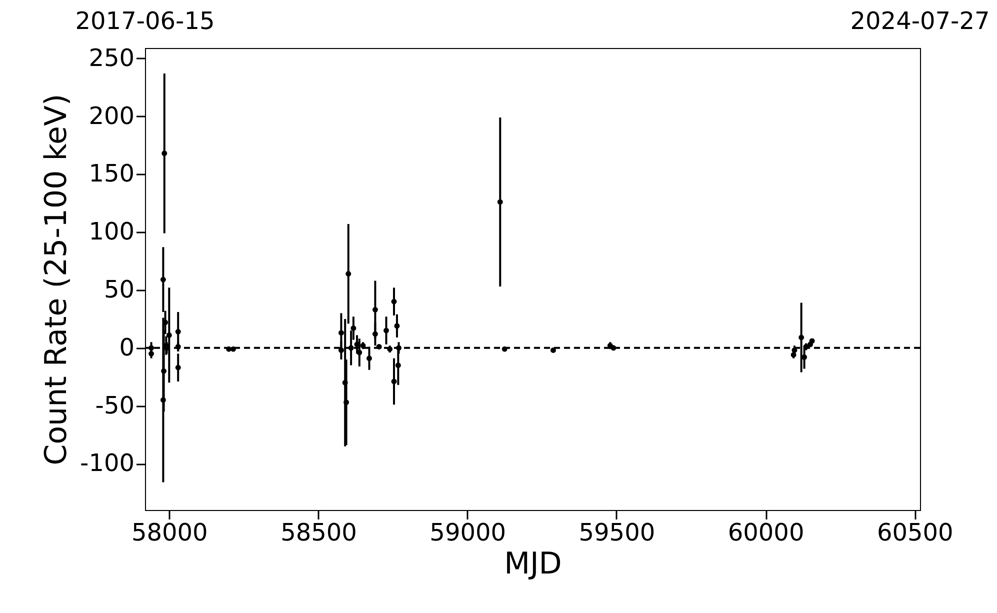  What do you see at coordinates (920, 21) in the screenshot?
I see `text: 2024-07-27` at bounding box center [920, 21].